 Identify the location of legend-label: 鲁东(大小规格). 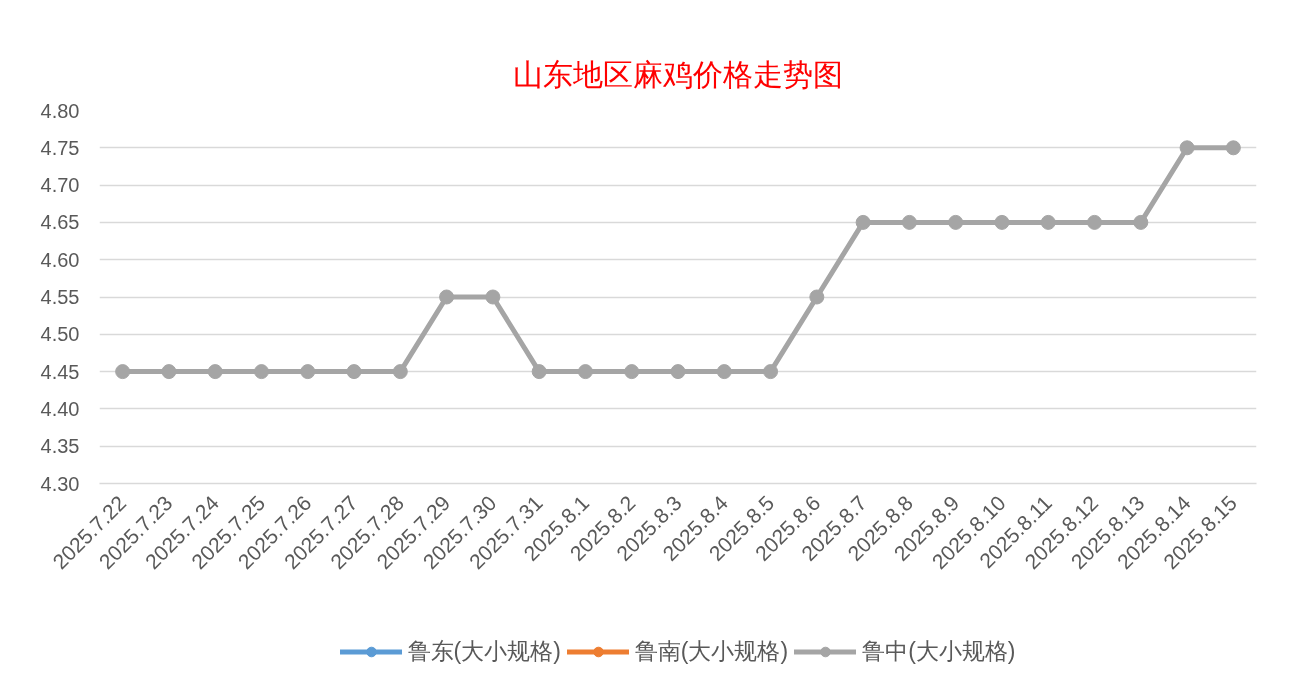
(484, 651).